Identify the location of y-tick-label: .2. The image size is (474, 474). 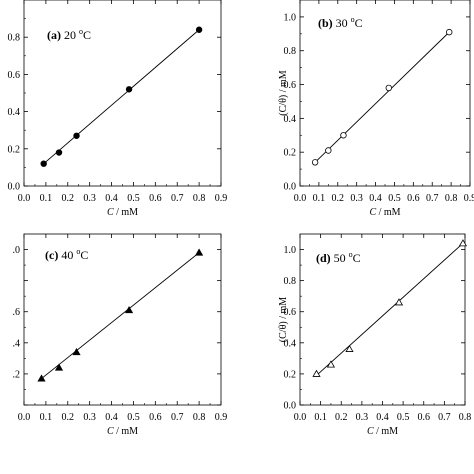
(17, 374).